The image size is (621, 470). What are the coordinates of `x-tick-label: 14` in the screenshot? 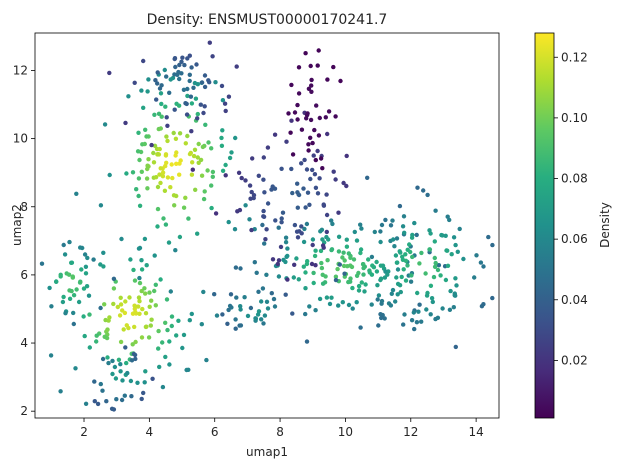 It's located at (475, 432).